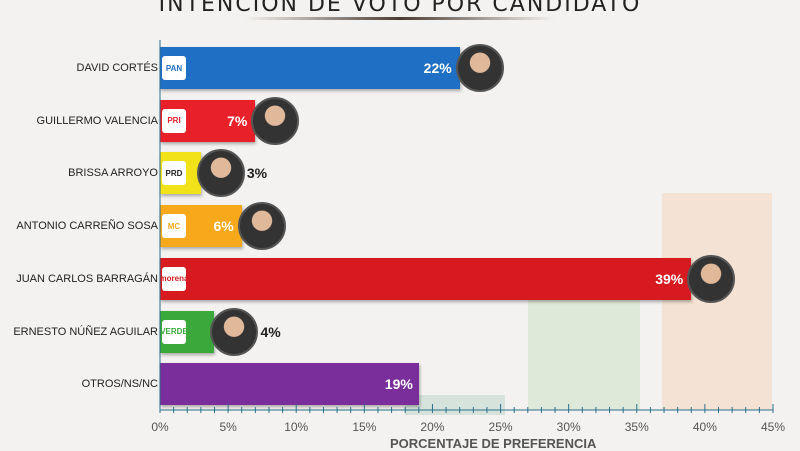 The height and width of the screenshot is (451, 800). What do you see at coordinates (117, 68) in the screenshot?
I see `category-label: DAVID CORTÉS` at bounding box center [117, 68].